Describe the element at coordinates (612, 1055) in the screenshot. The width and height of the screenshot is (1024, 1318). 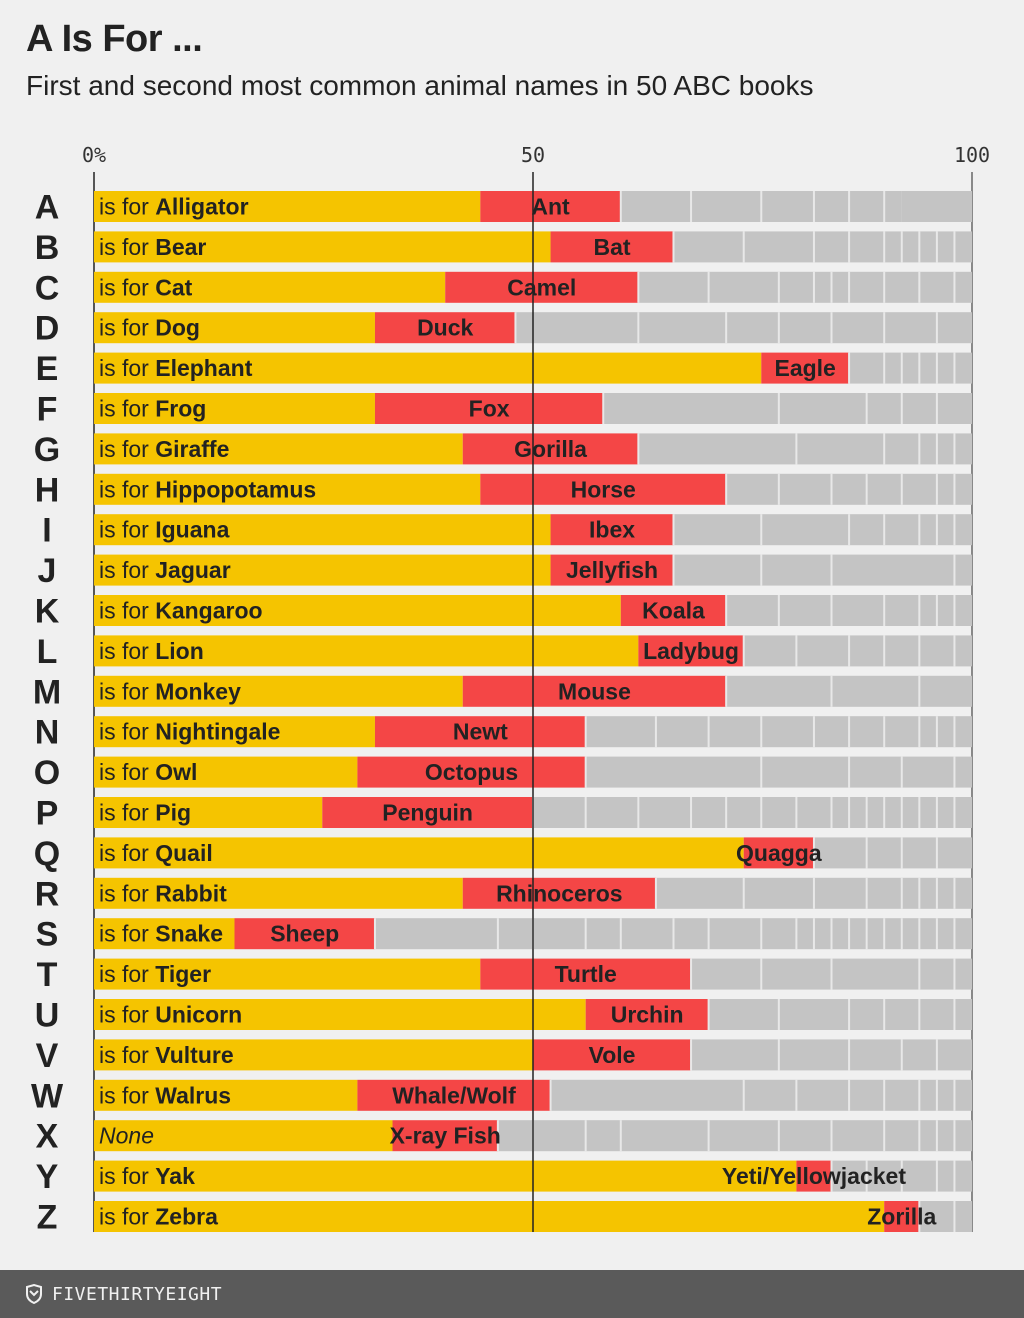
I see `second-animal-label: Vole` at that location.